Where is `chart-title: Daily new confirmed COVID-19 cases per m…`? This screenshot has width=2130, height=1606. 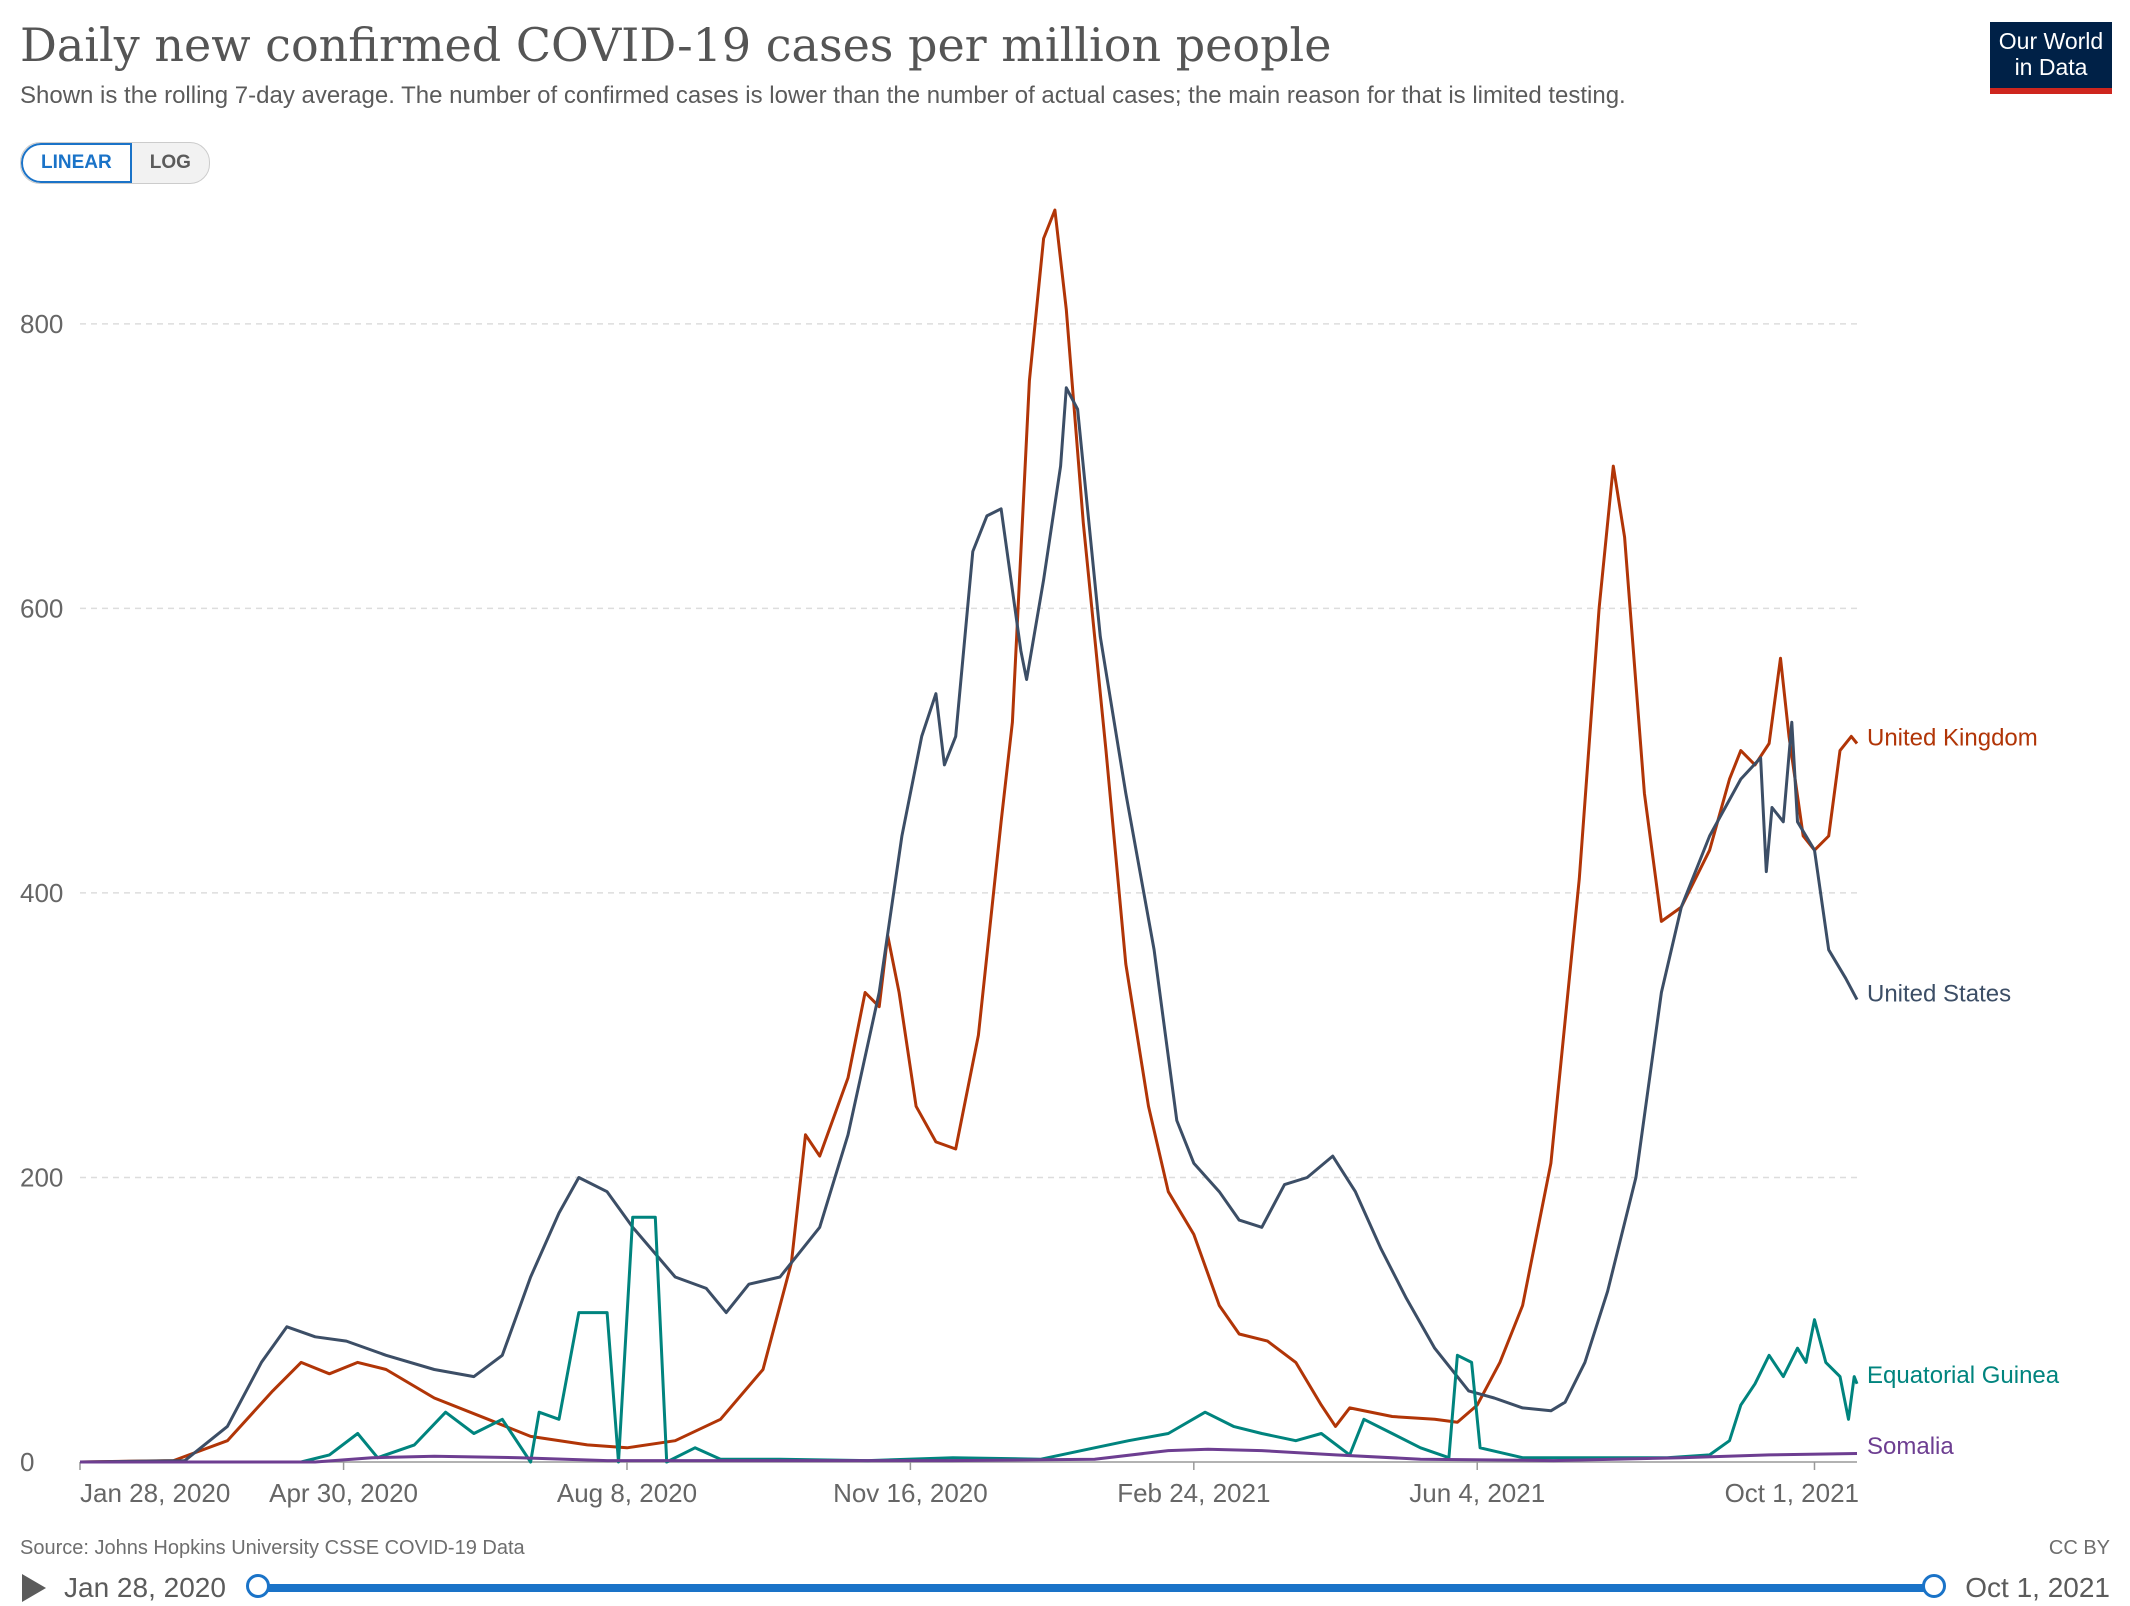
chart-title: Daily new confirmed COVID-19 cases per m… is located at coordinates (676, 45).